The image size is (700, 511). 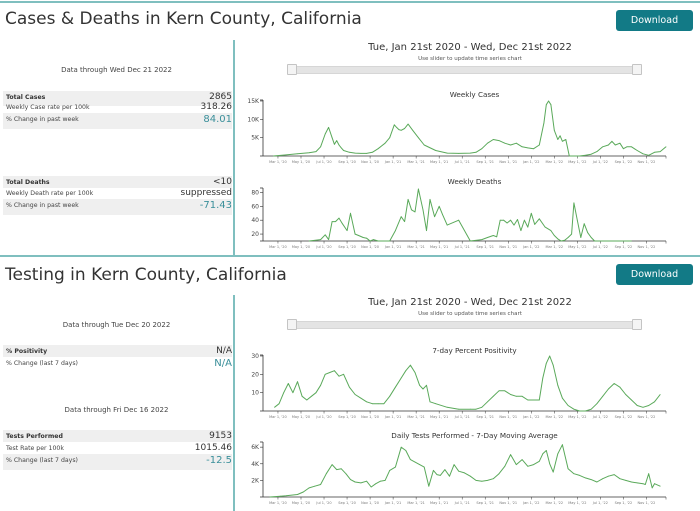 I want to click on x-tick-label: May 1, '21, so click(x=439, y=162).